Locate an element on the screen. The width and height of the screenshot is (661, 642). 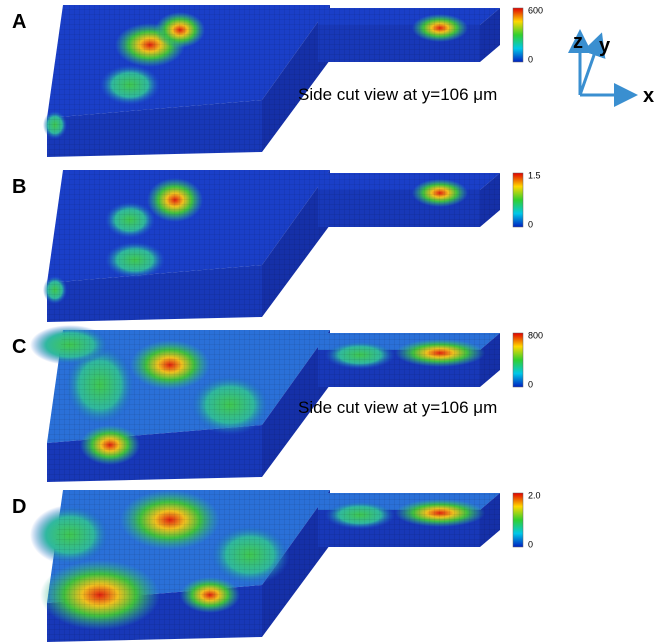
axis-label: y is located at coordinates (605, 46).